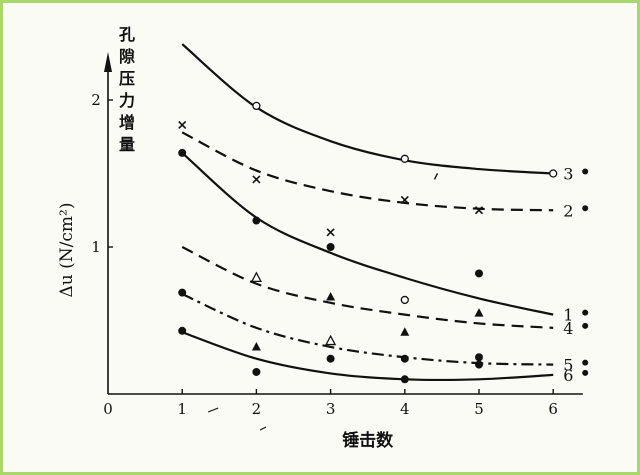 This screenshot has width=640, height=475. I want to click on curve-label-2: 2, so click(568, 210).